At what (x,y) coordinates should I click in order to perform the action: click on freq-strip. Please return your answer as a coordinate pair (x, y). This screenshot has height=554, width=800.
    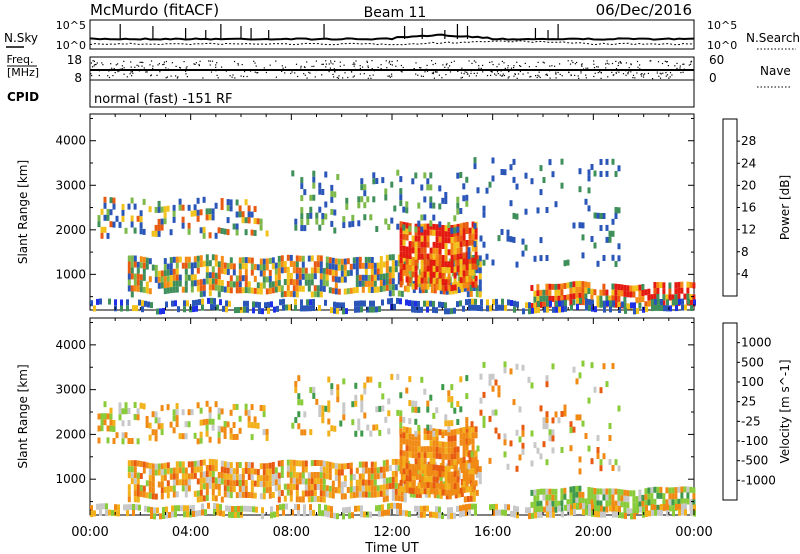
    Looking at the image, I should click on (392, 68).